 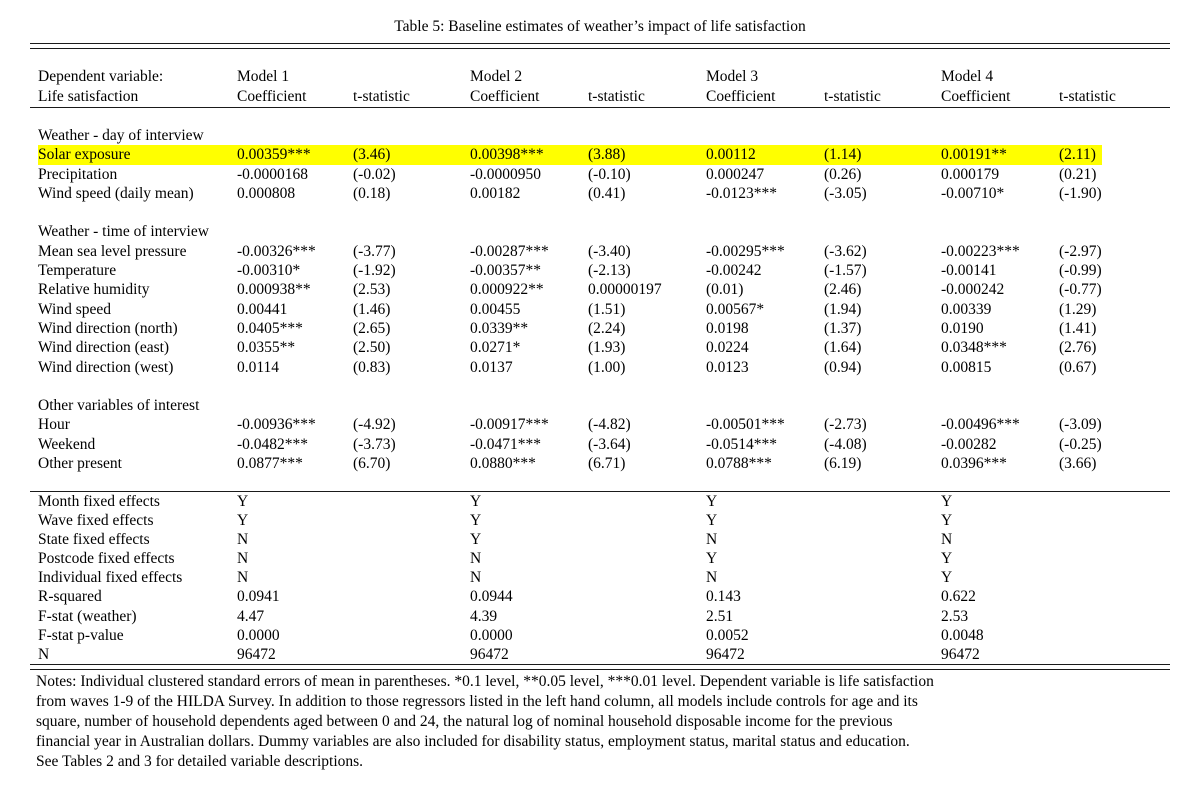 What do you see at coordinates (263, 76) in the screenshot?
I see `header-model-1: Model 1` at bounding box center [263, 76].